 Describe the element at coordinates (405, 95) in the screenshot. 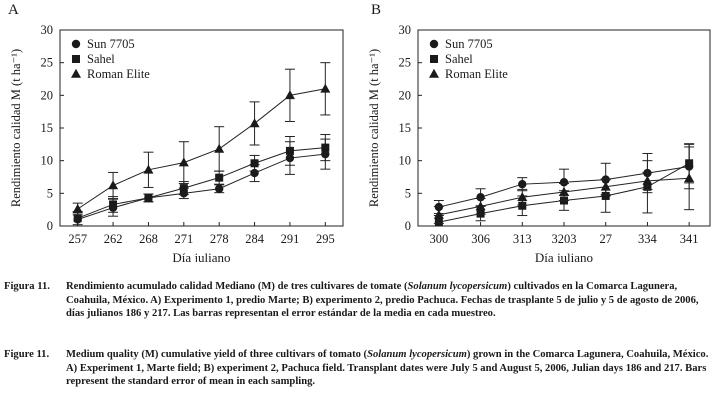

I see `panel-b-y-tick-label: 20` at that location.